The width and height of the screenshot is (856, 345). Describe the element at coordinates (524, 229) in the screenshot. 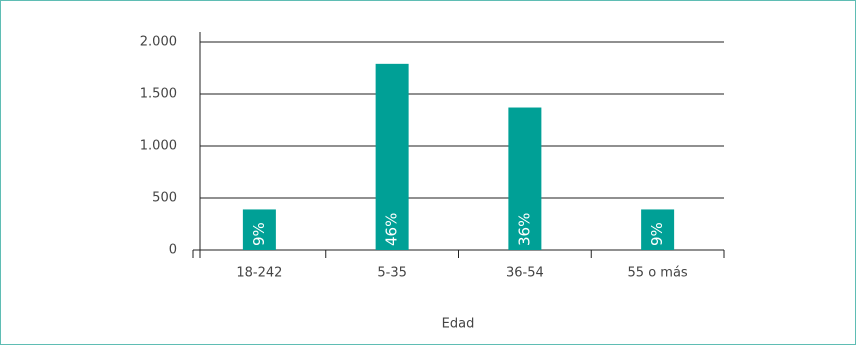

I see `bar-label: 36%` at that location.